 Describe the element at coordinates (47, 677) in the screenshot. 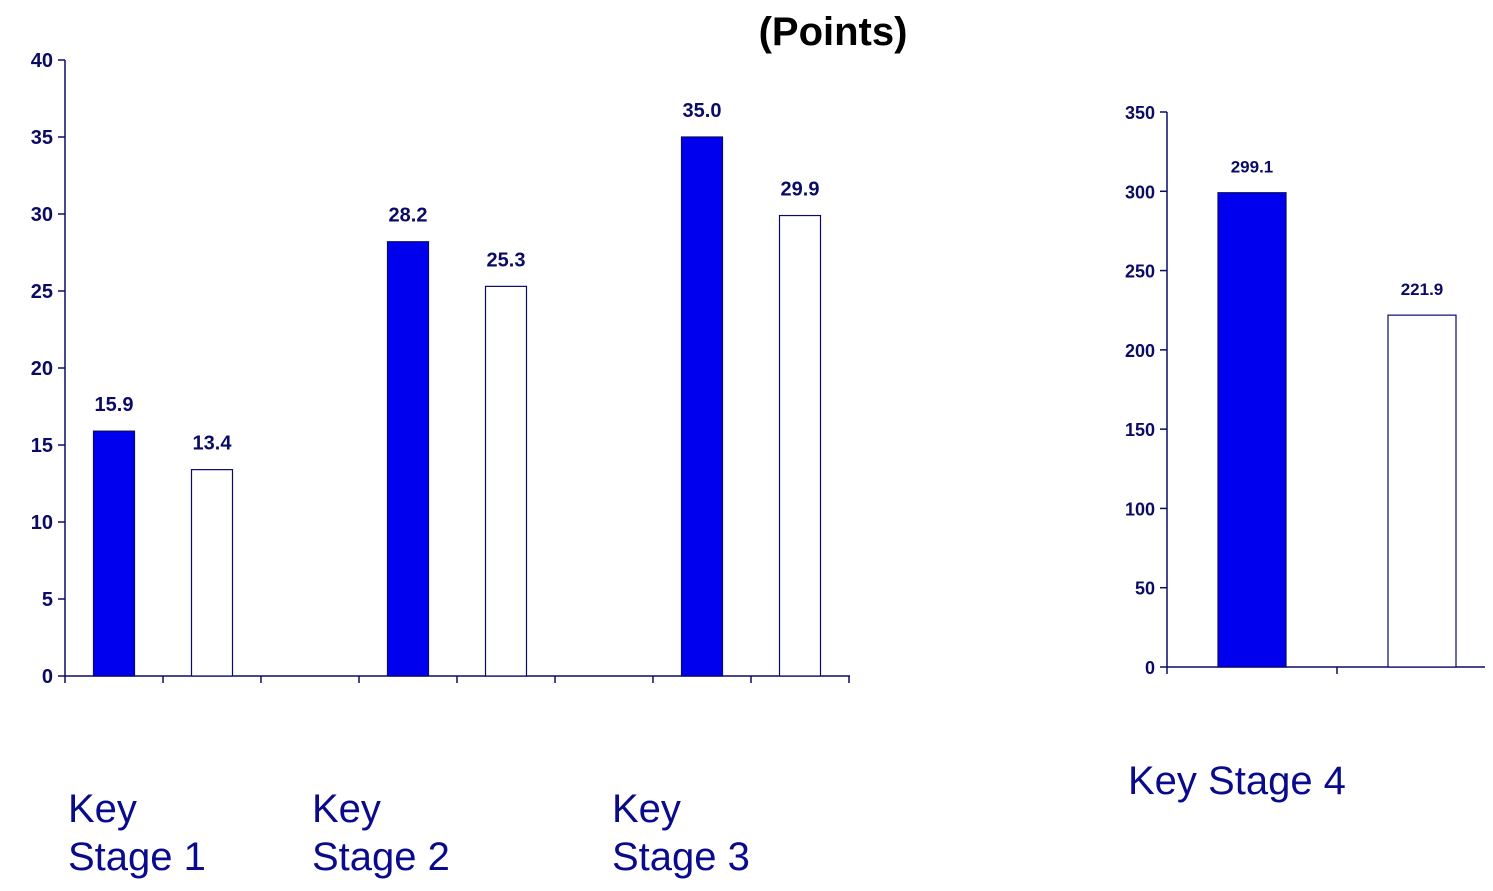

I see `left-chart-y-tick-label: 0` at that location.